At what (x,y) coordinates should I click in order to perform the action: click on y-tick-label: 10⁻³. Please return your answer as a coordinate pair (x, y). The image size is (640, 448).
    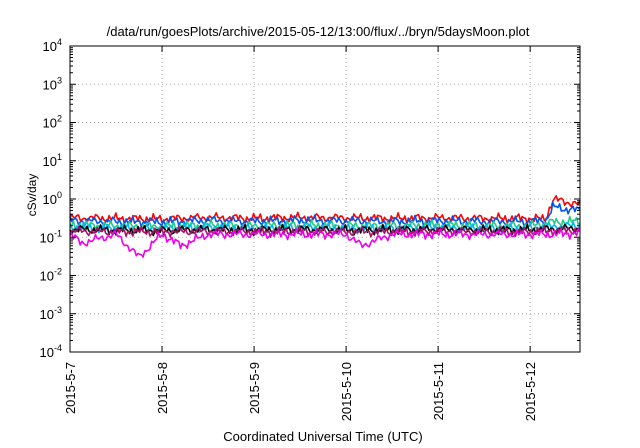
    Looking at the image, I should click on (51, 313).